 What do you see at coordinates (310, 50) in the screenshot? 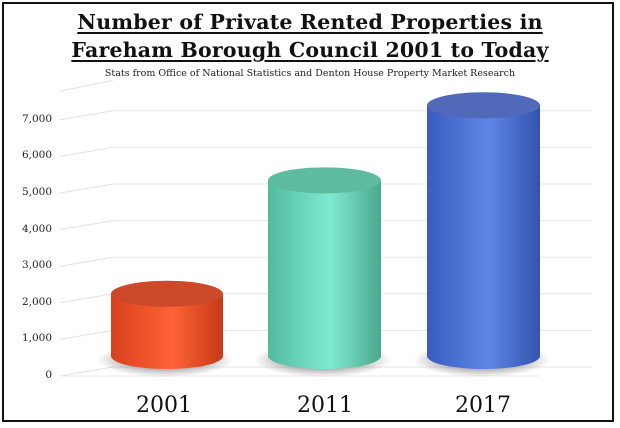
I see `chart-title-line-2: Fareham Borough Council 2001 to Today` at bounding box center [310, 50].